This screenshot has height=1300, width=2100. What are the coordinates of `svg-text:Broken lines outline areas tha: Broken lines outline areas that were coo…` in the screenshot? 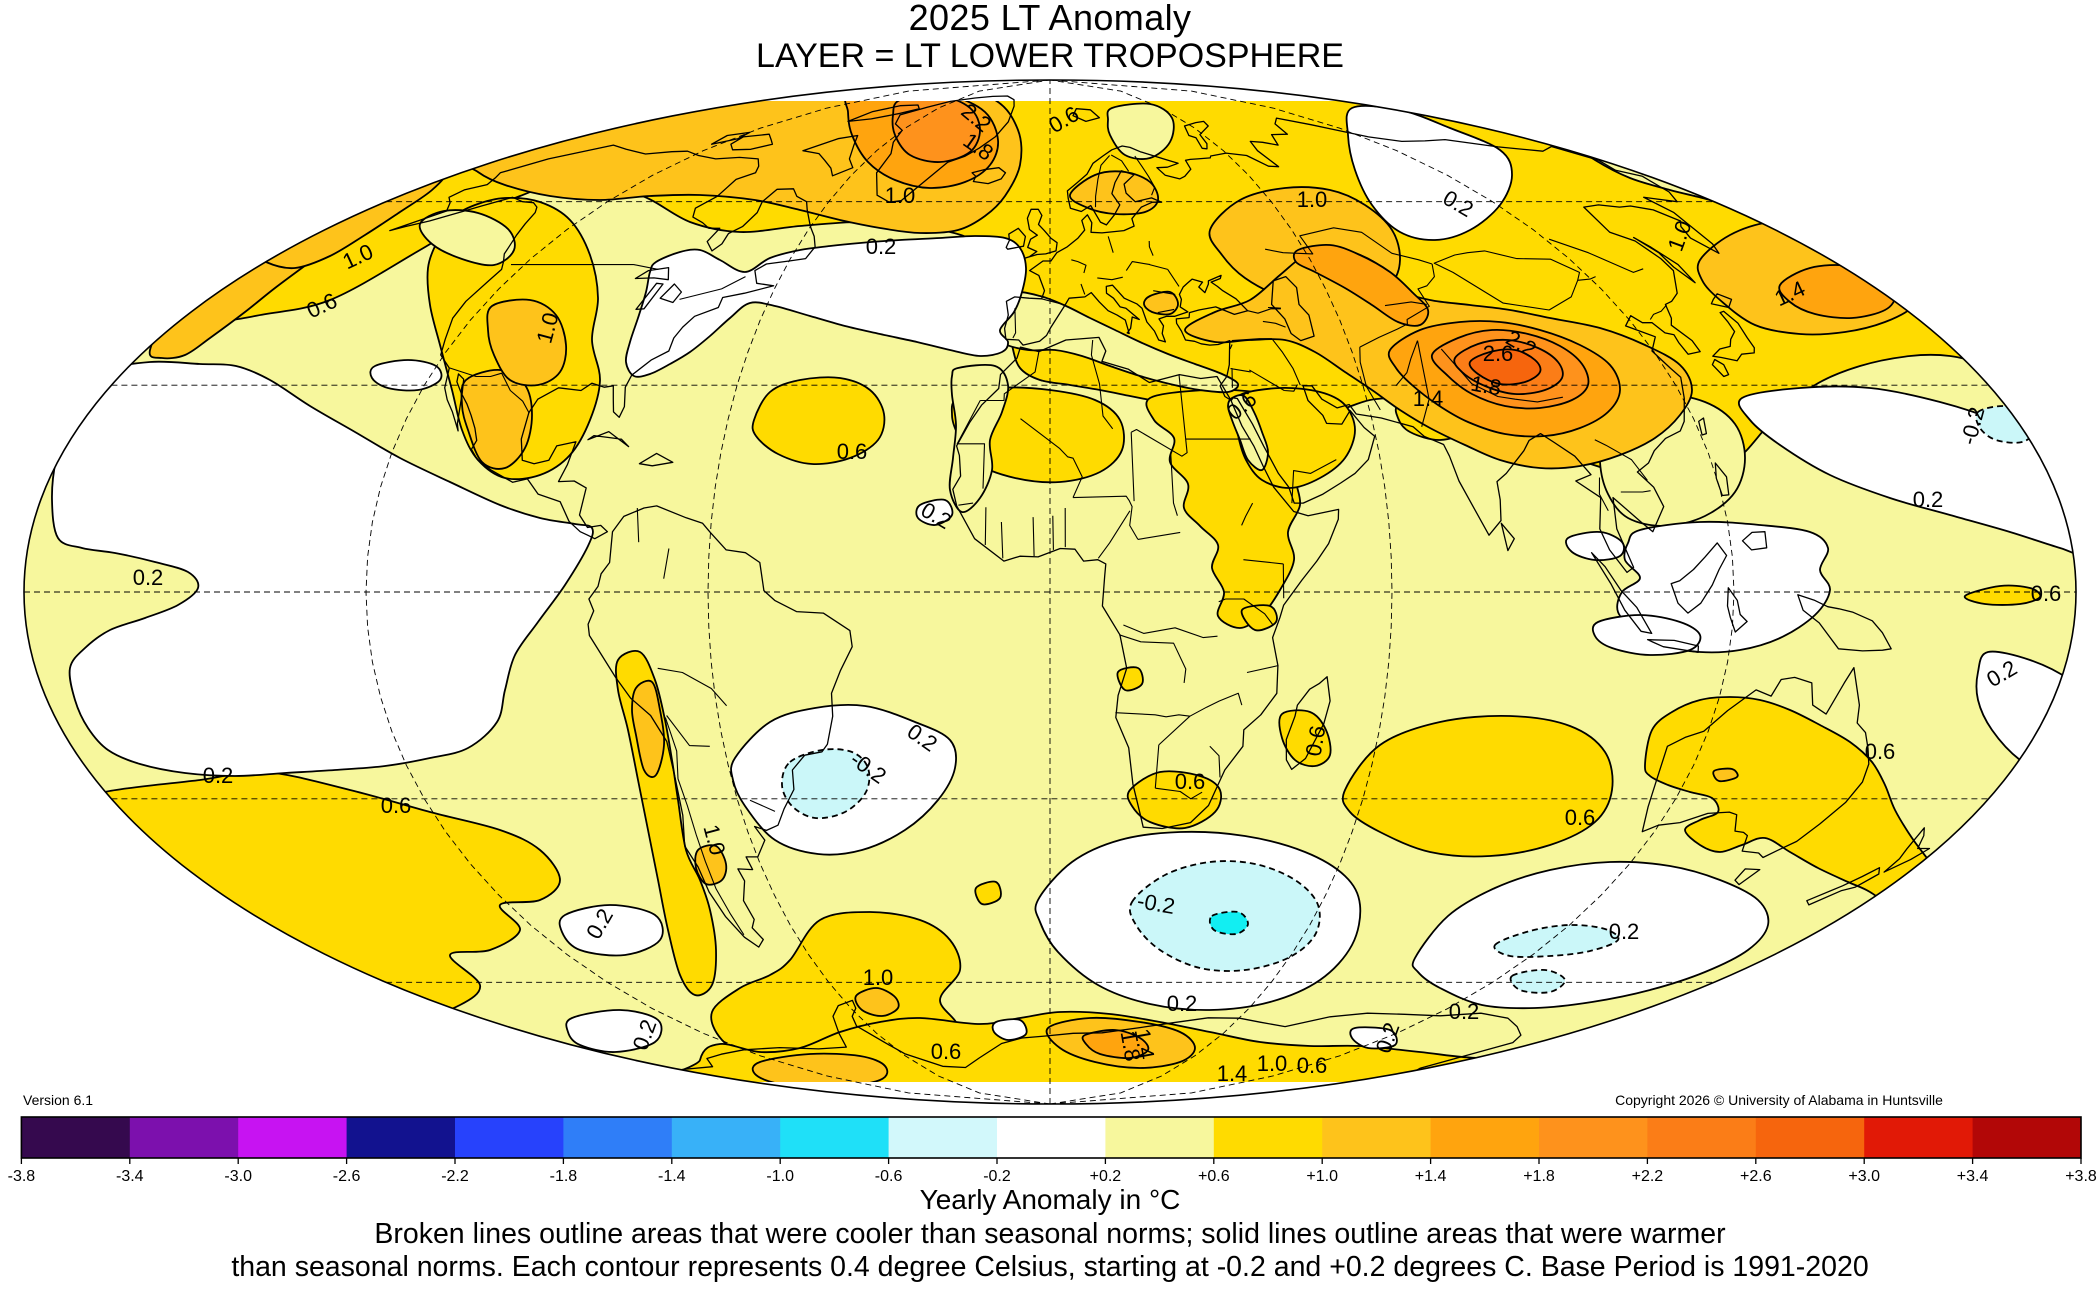 It's located at (1050, 1234).